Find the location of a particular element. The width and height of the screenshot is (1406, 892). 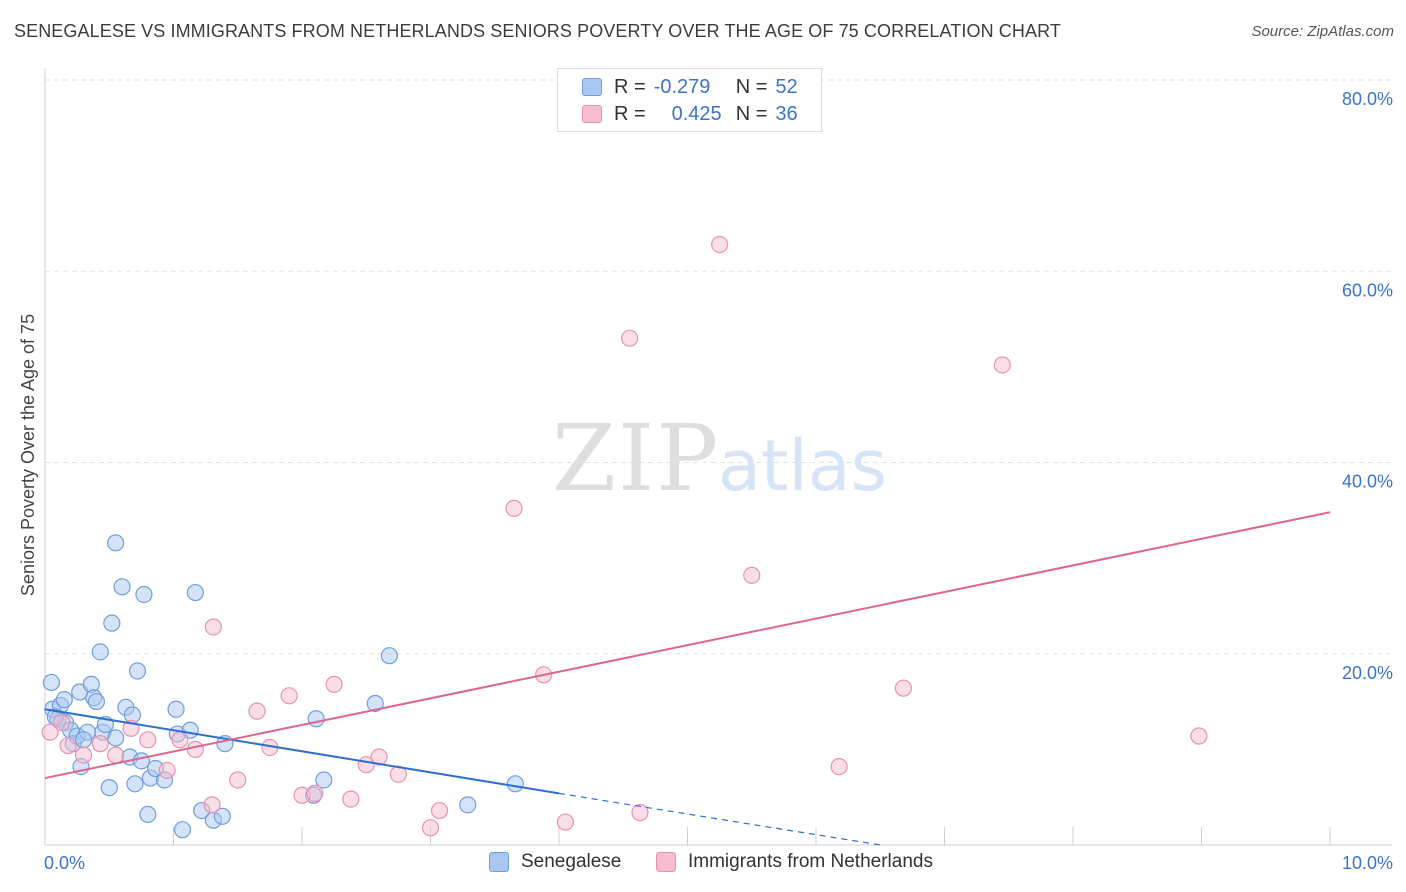

series-legend-netherlands: Immigrants from Netherlands is located at coordinates (794, 862).